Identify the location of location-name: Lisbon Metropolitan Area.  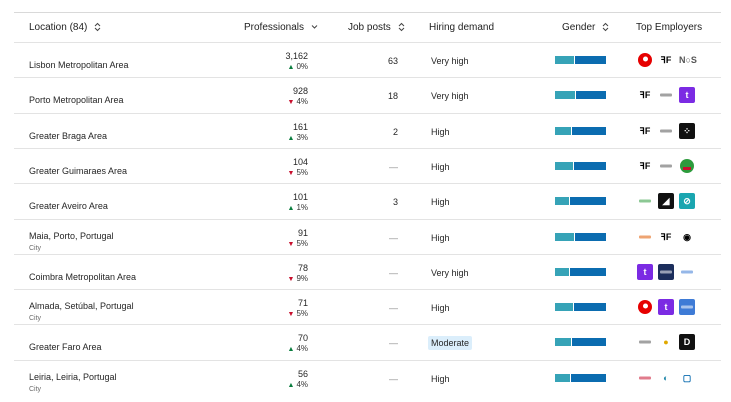
(79, 65).